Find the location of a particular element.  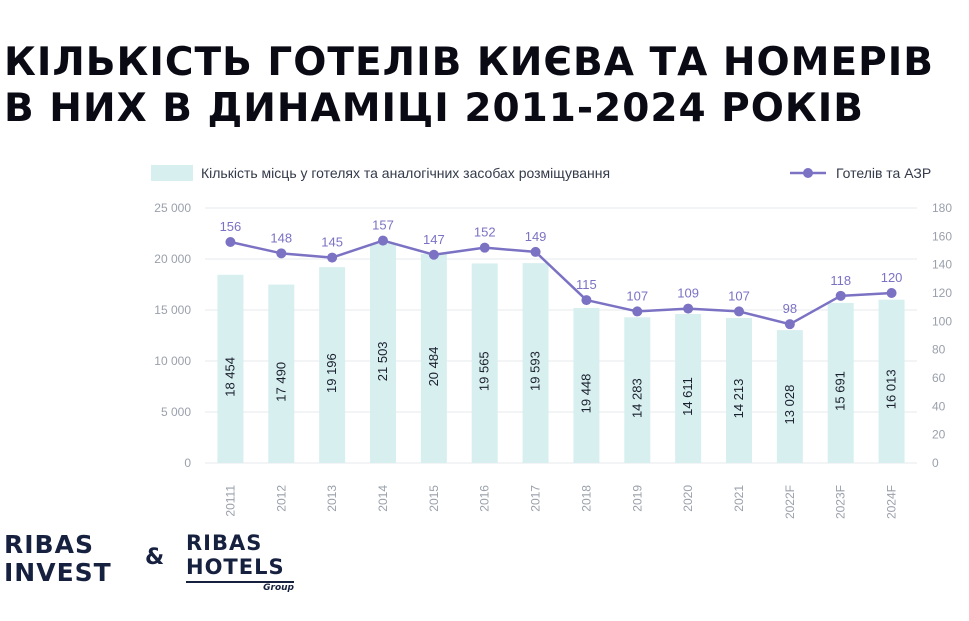

y-right-tick-label: 40 is located at coordinates (939, 406).